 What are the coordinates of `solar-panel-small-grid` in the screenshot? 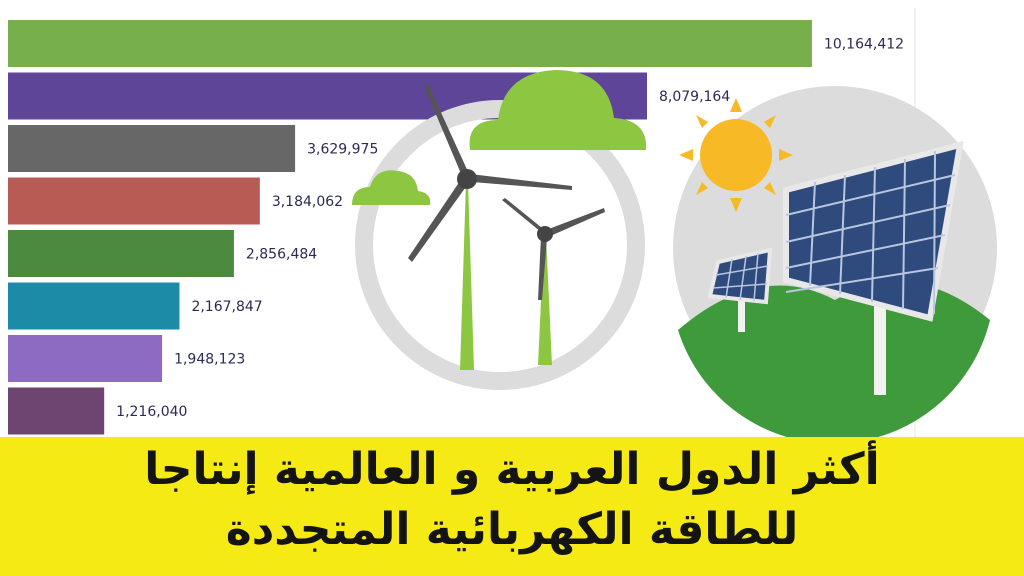 It's located at (740, 277).